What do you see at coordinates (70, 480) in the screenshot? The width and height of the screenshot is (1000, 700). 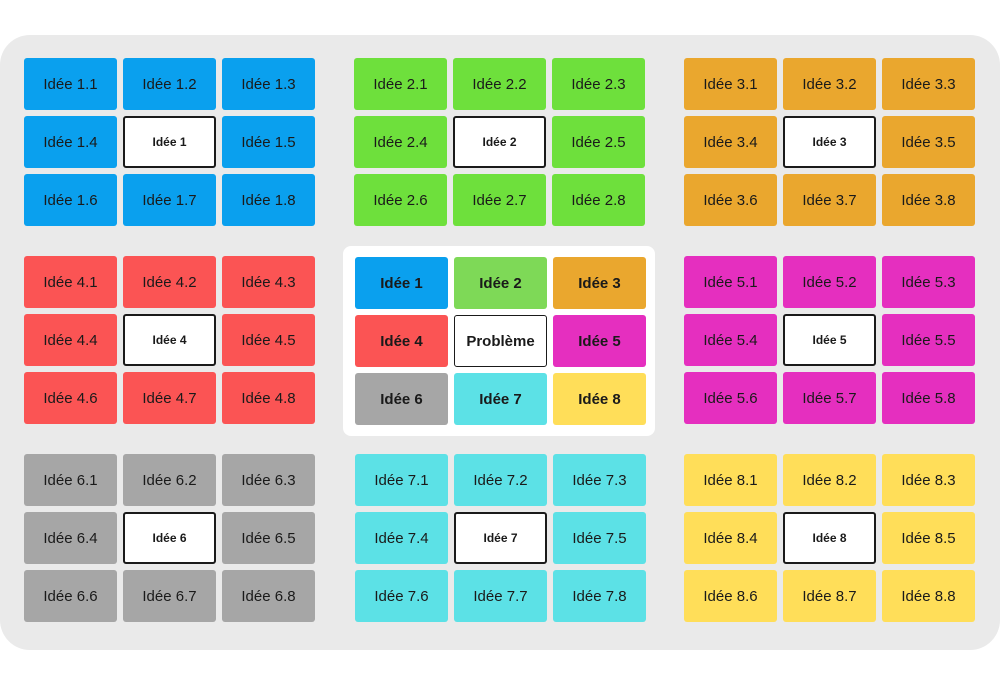 I see `idea-note: Idée 6.1` at bounding box center [70, 480].